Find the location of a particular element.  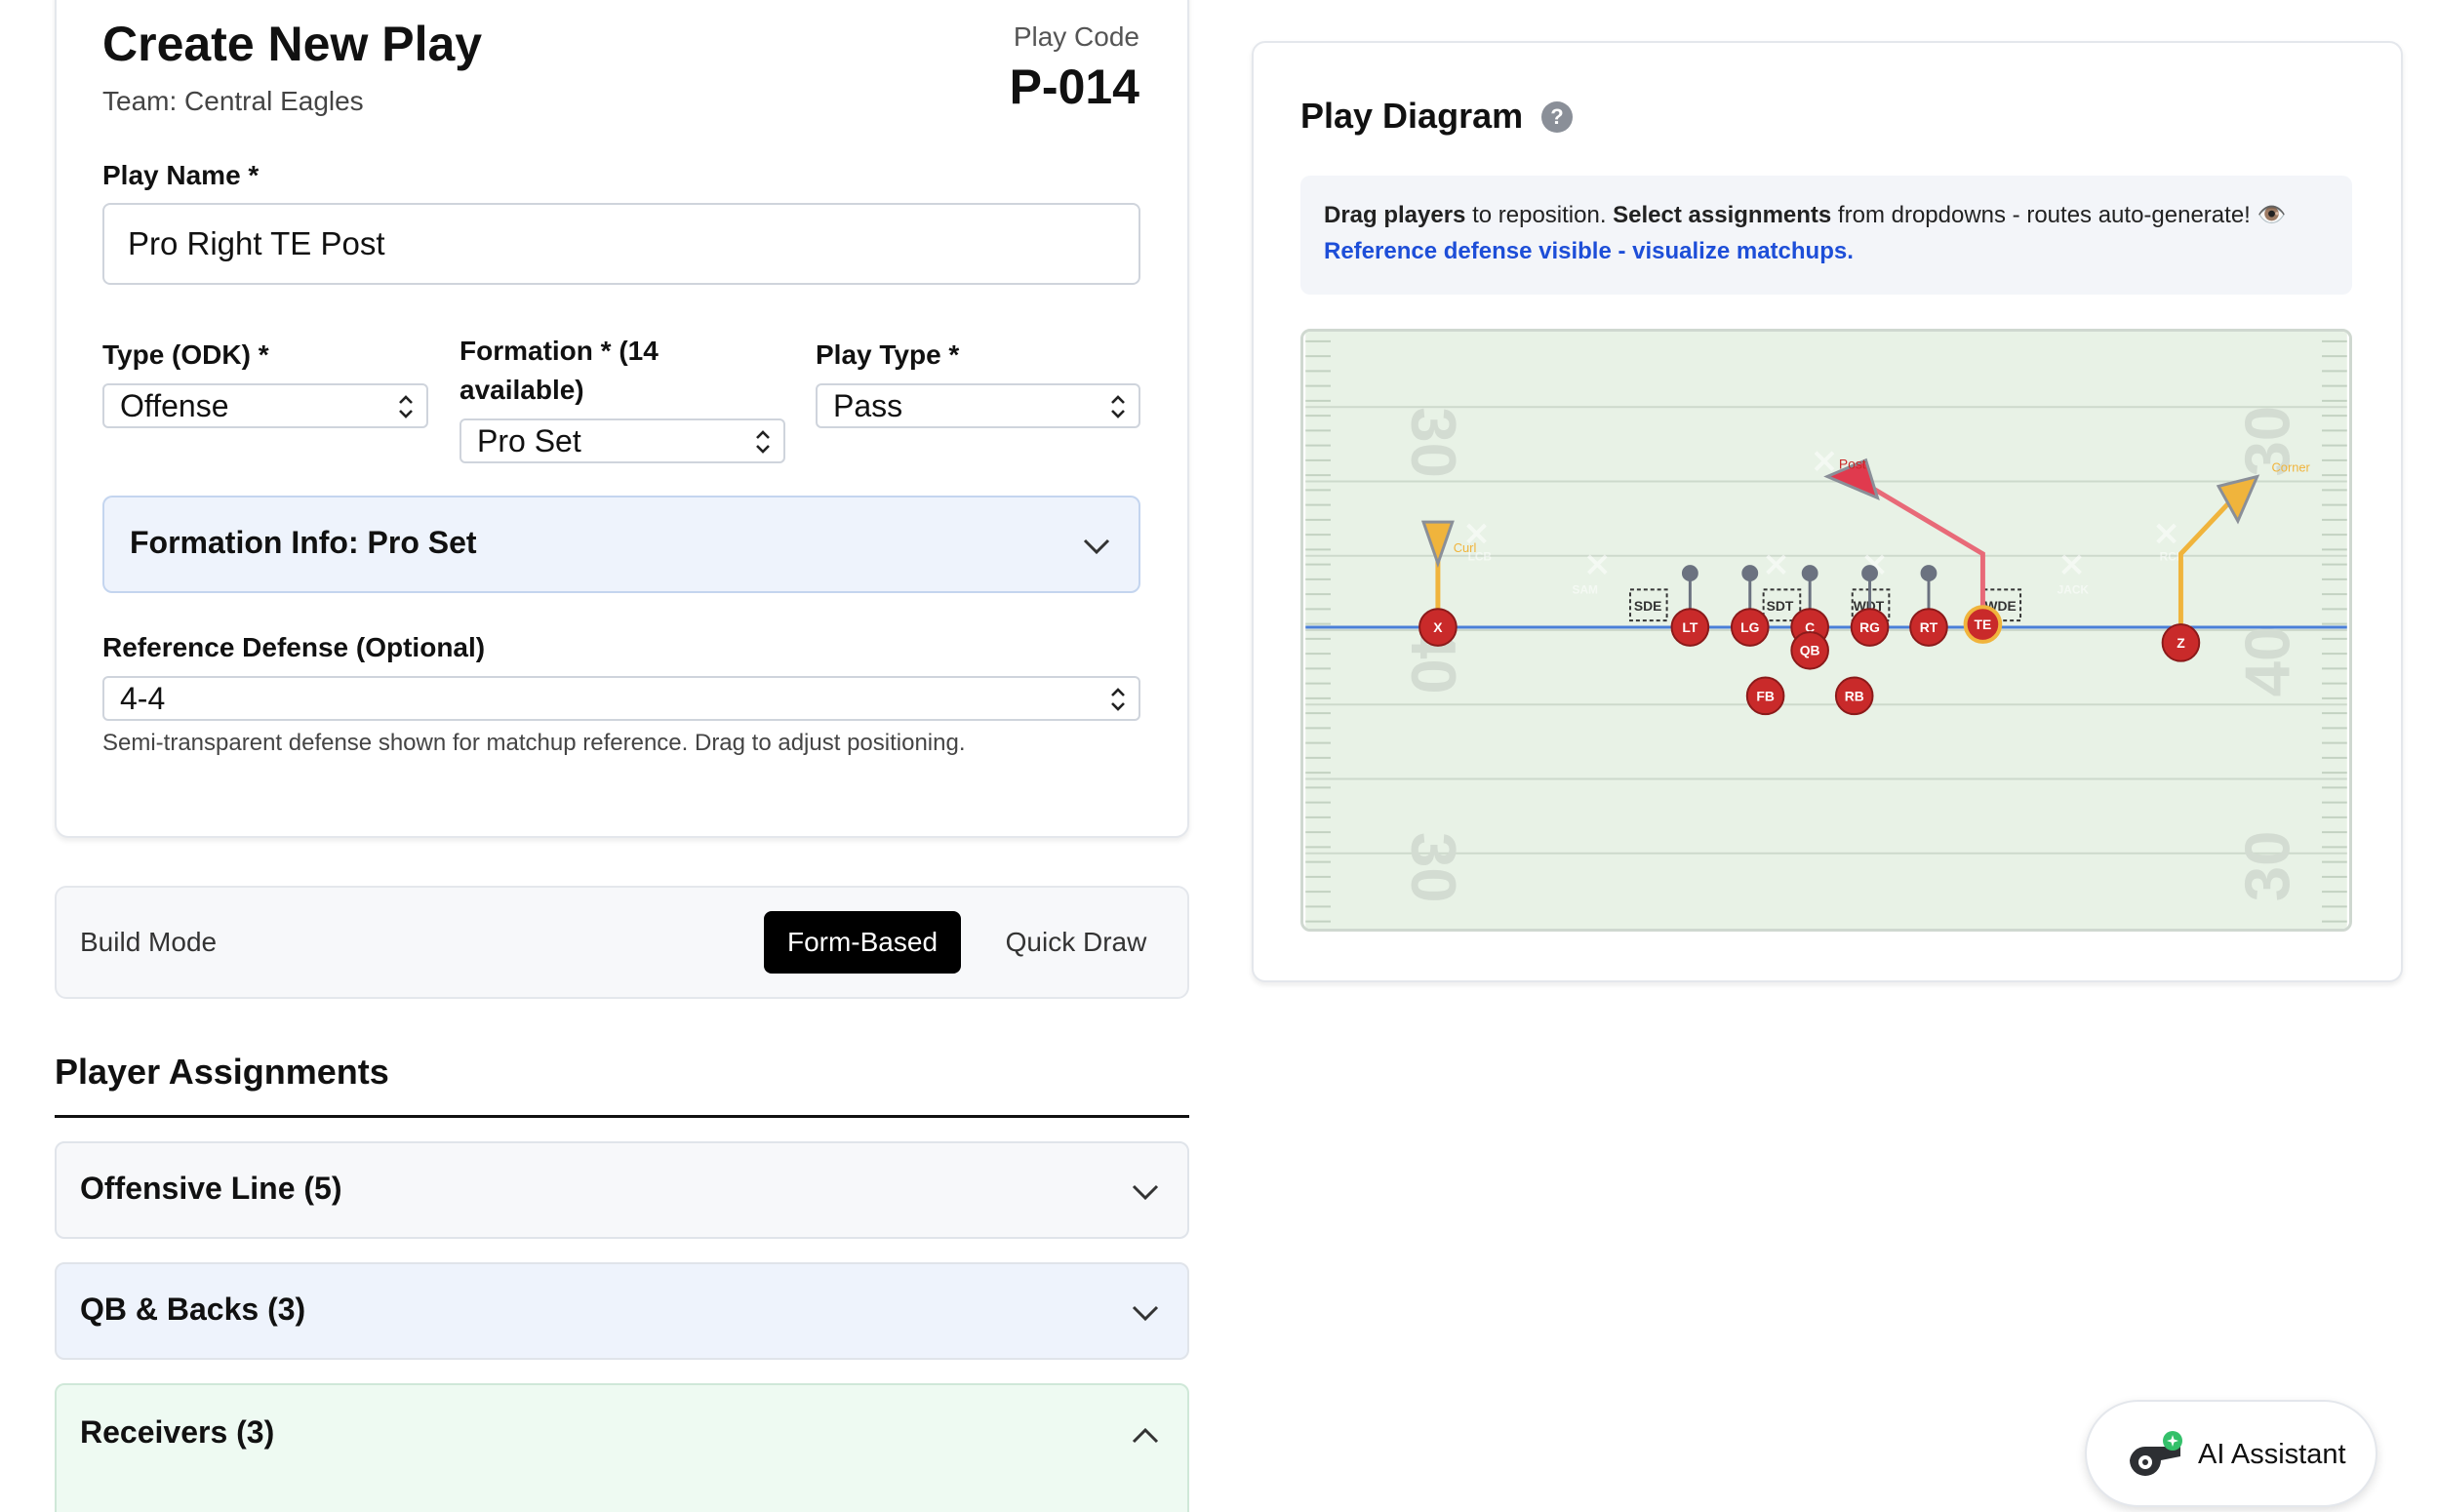

defender-label: JACK is located at coordinates (2073, 589).